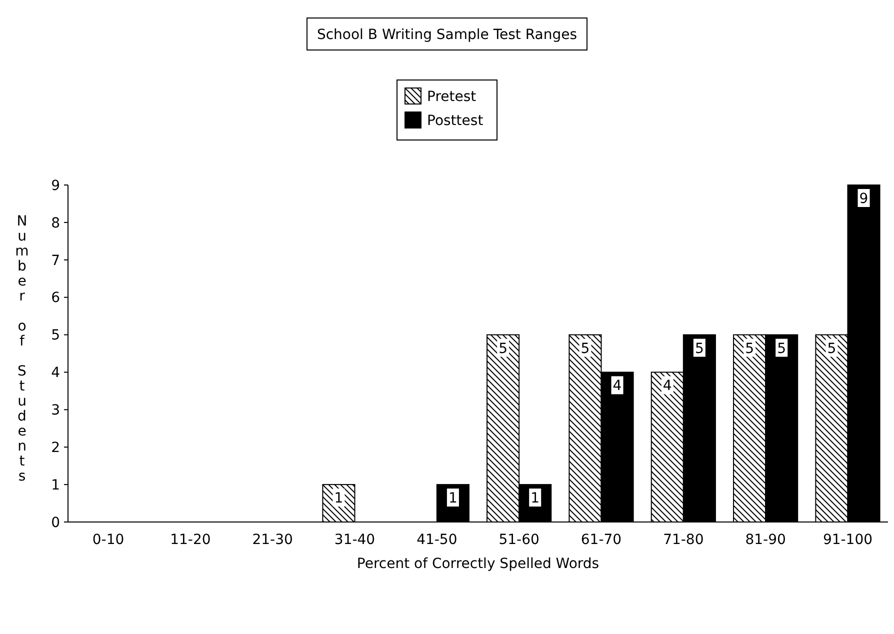 The width and height of the screenshot is (894, 634). I want to click on x-axis-title: Percent of Correctly Spelled Words, so click(478, 564).